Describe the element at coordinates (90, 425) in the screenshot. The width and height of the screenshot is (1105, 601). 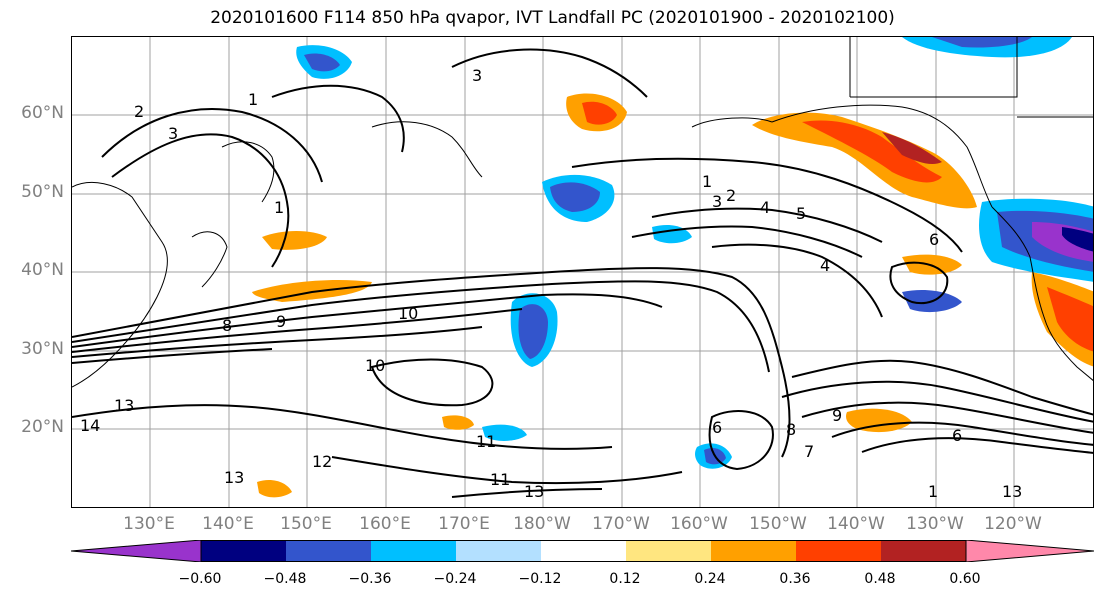
I see `contour-label: 14` at that location.